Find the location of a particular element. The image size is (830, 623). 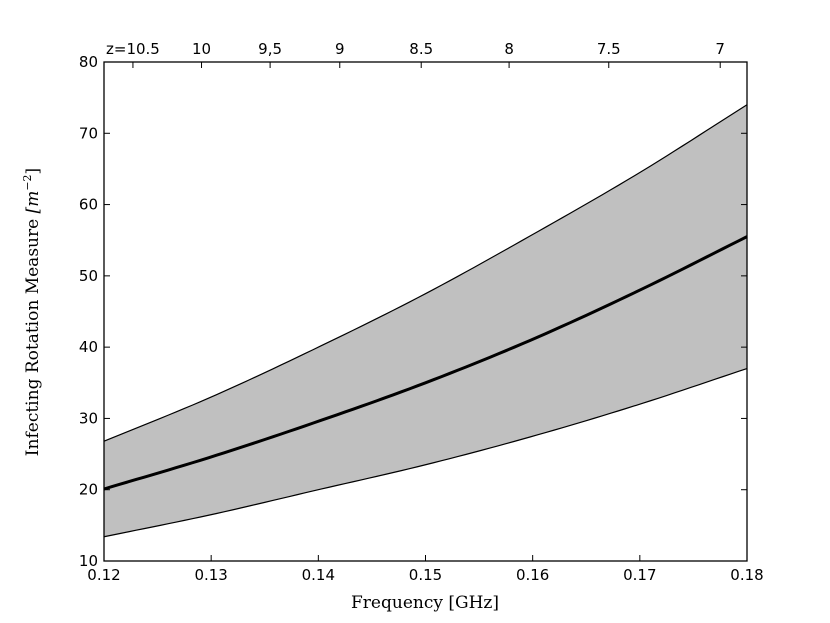

top-tick-label: 8.5 is located at coordinates (421, 49).